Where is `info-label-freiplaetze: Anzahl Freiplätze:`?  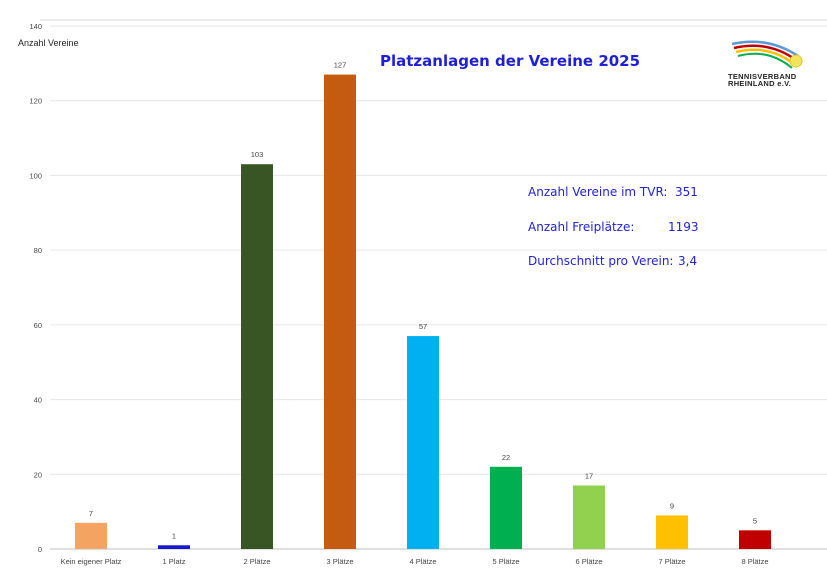
info-label-freiplaetze: Anzahl Freiplätze: is located at coordinates (581, 227).